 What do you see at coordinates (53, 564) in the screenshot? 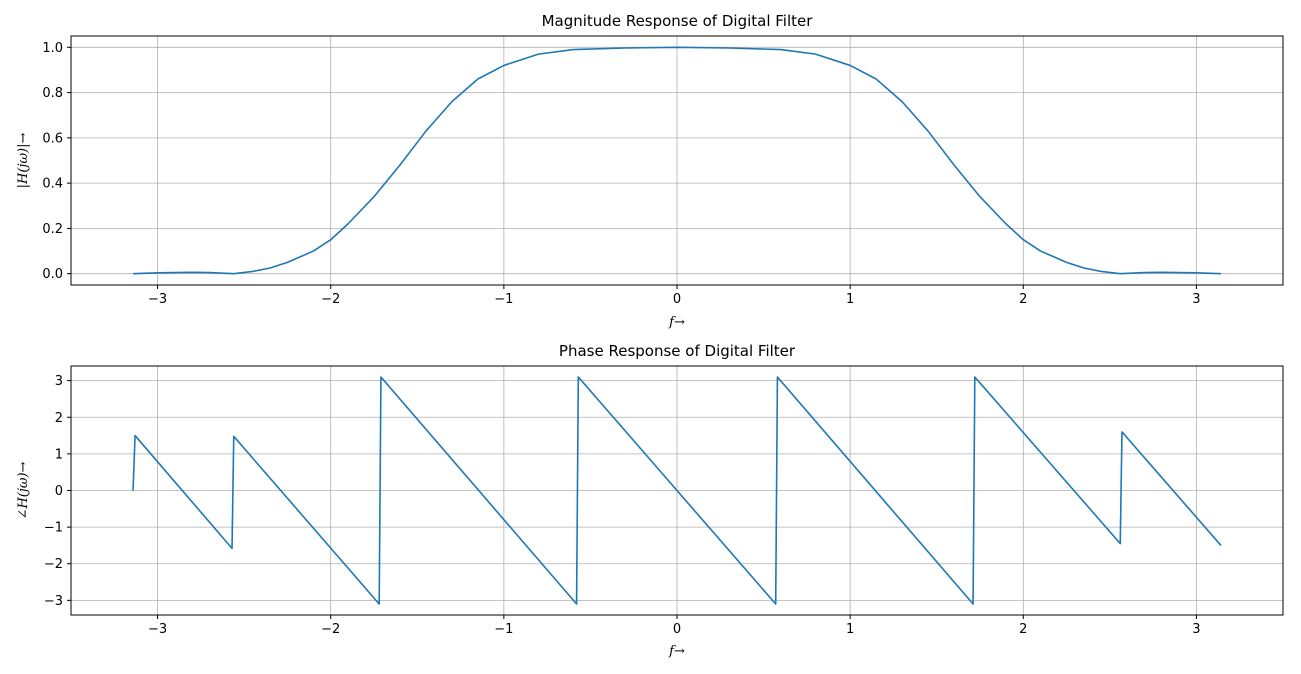
I see `y-tick-label: −2` at bounding box center [53, 564].